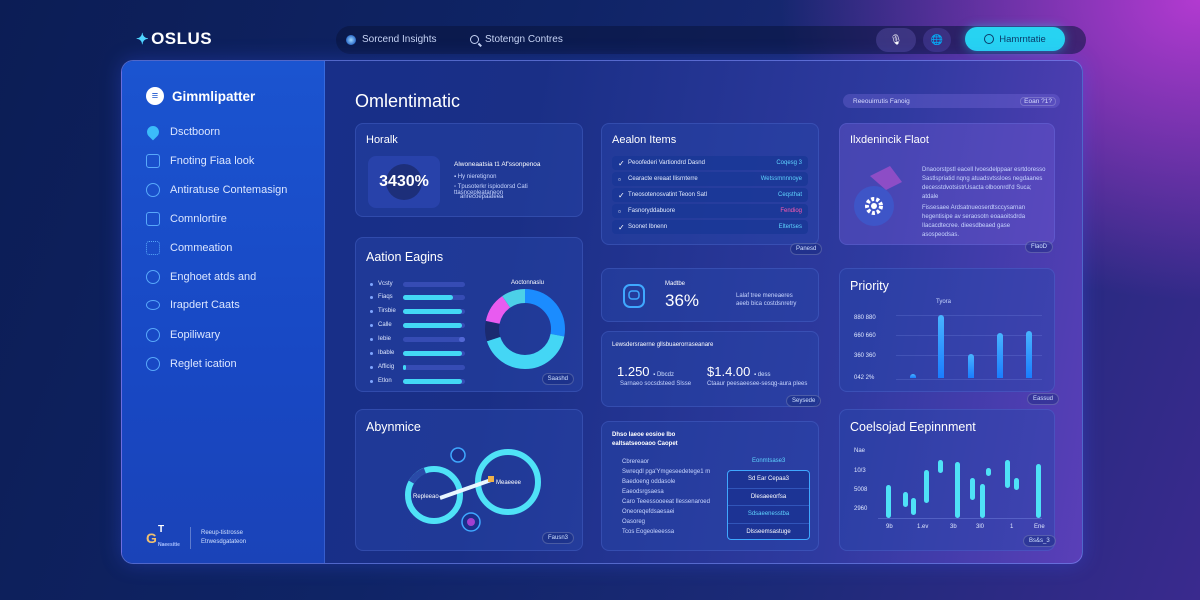 The image size is (1200, 600). I want to click on stat-2: $1.4.00 ▪ dess, so click(739, 371).